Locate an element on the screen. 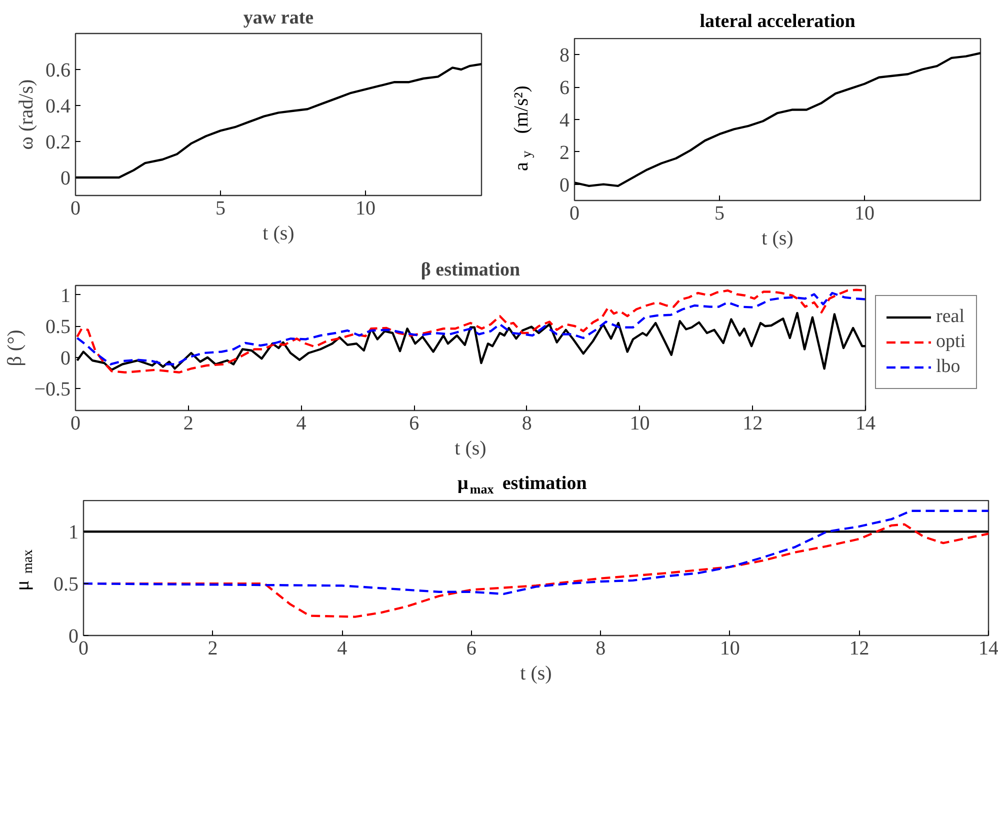  chart-title: yaw rate is located at coordinates (278, 18).